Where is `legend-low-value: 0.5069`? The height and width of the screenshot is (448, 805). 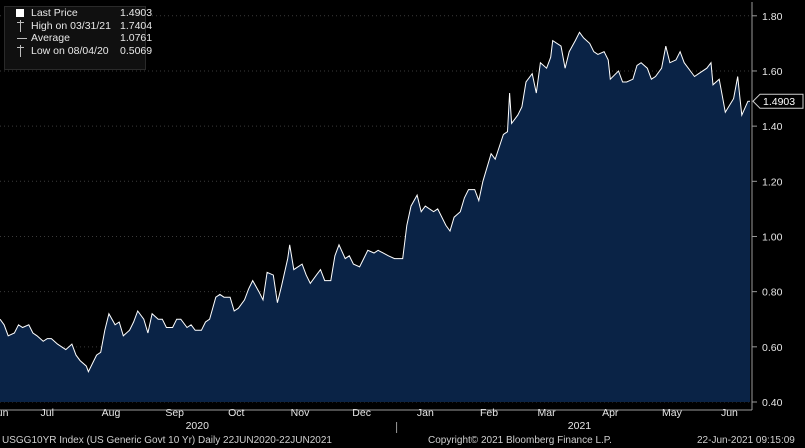 legend-low-value: 0.5069 is located at coordinates (136, 50).